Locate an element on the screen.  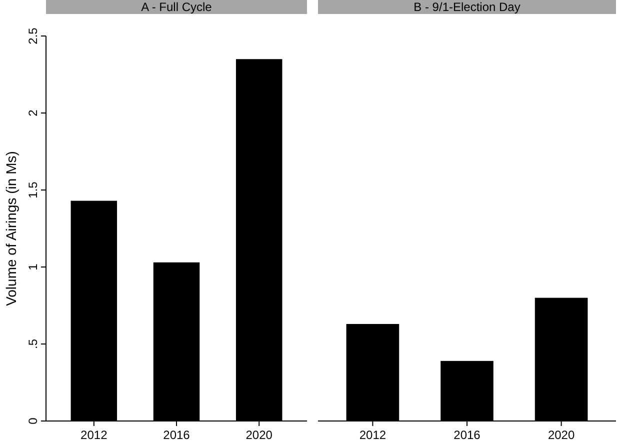
y-tick-label: 0 is located at coordinates (33, 420).